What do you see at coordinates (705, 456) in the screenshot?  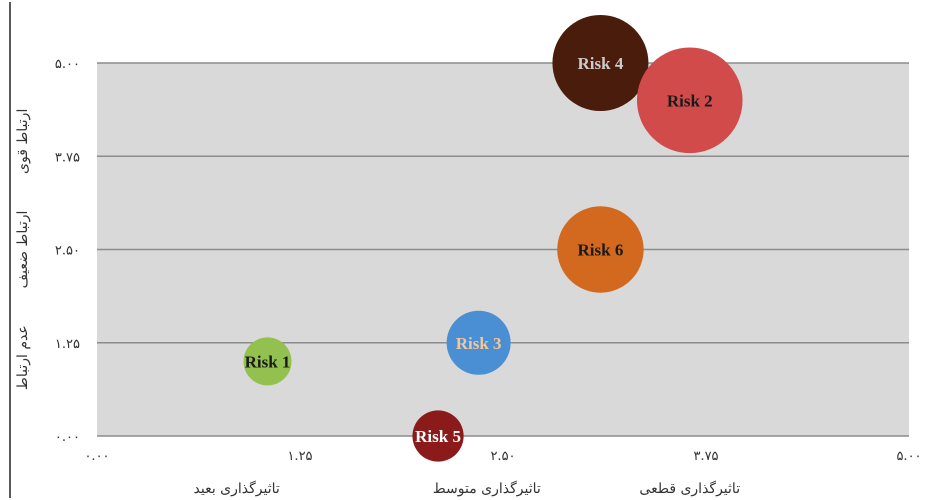 I see `x-tick-label: ۳.۷۵` at bounding box center [705, 456].